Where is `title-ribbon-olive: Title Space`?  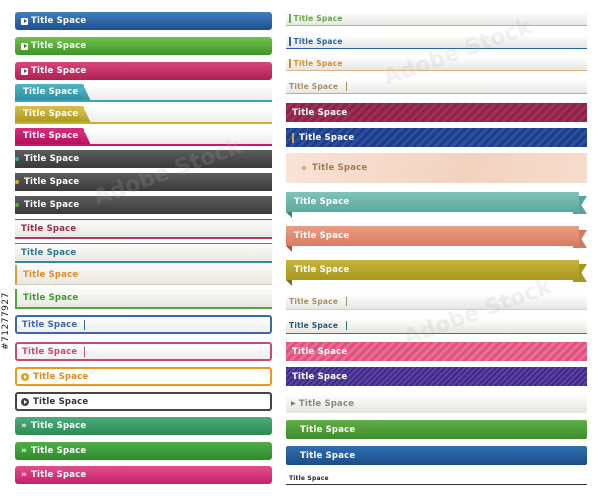 title-ribbon-olive: Title Space is located at coordinates (436, 275).